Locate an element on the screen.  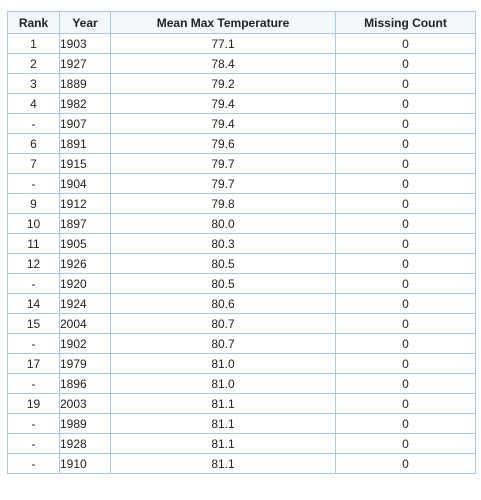
table-row: 7 1915 79.7 0 is located at coordinates (241, 163).